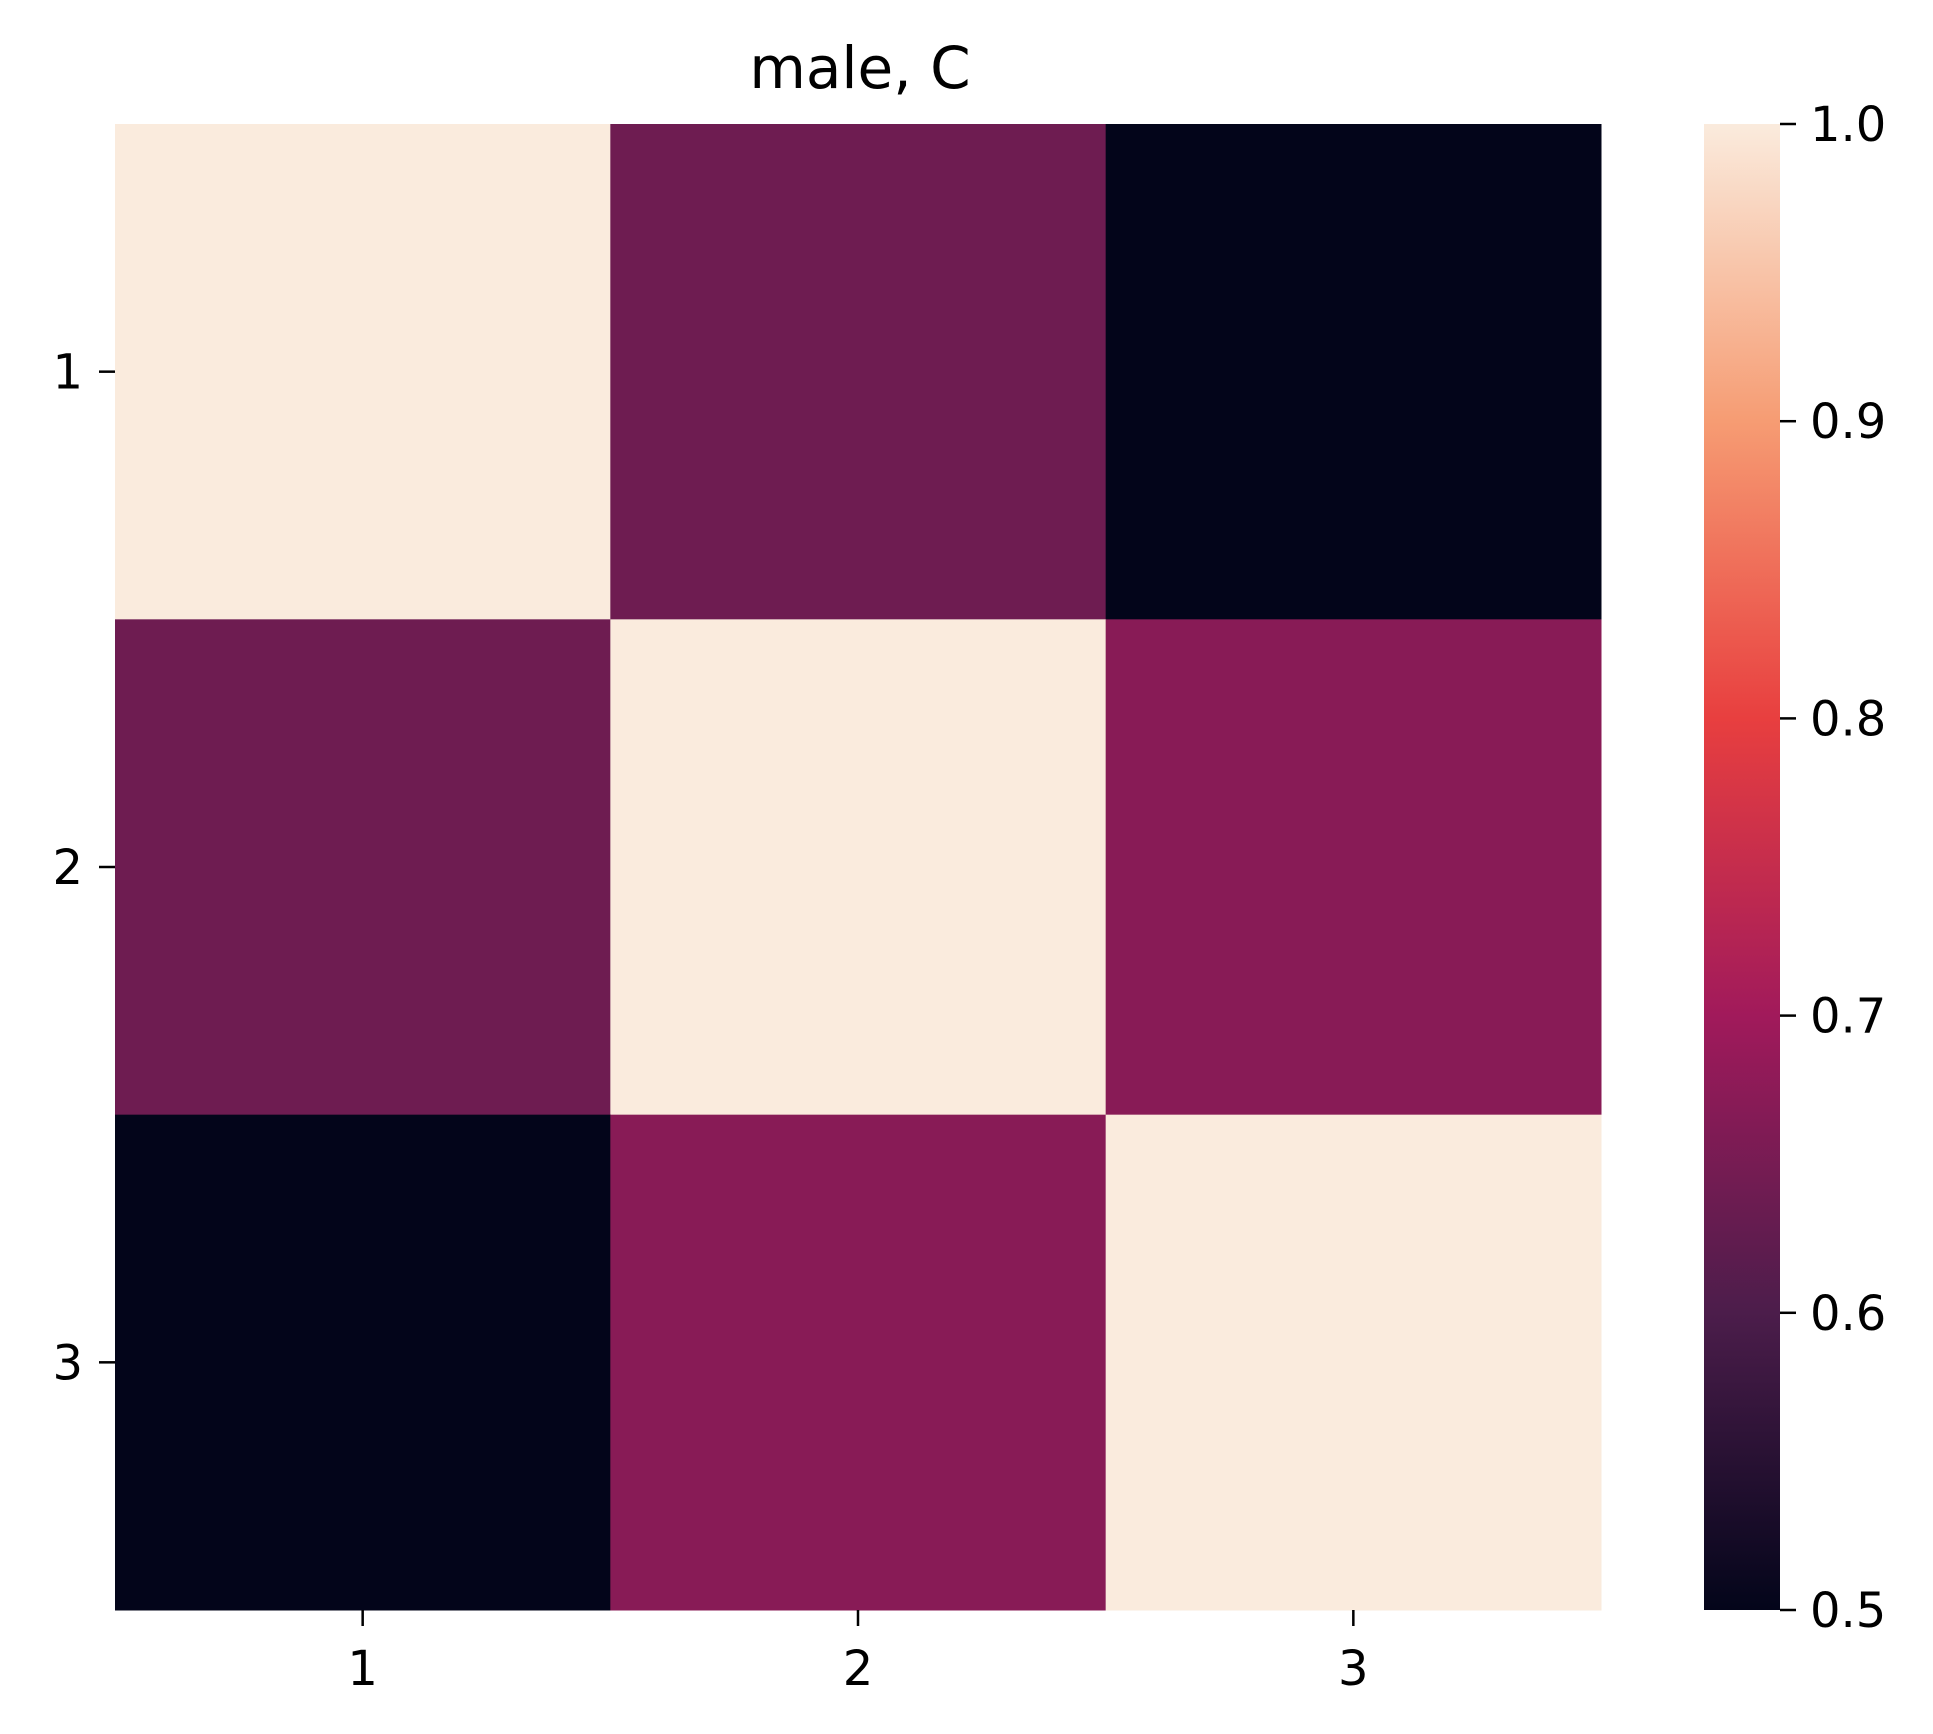 The height and width of the screenshot is (1734, 1933). What do you see at coordinates (363, 1362) in the screenshot?
I see `heatmap-cell-r3-c1` at bounding box center [363, 1362].